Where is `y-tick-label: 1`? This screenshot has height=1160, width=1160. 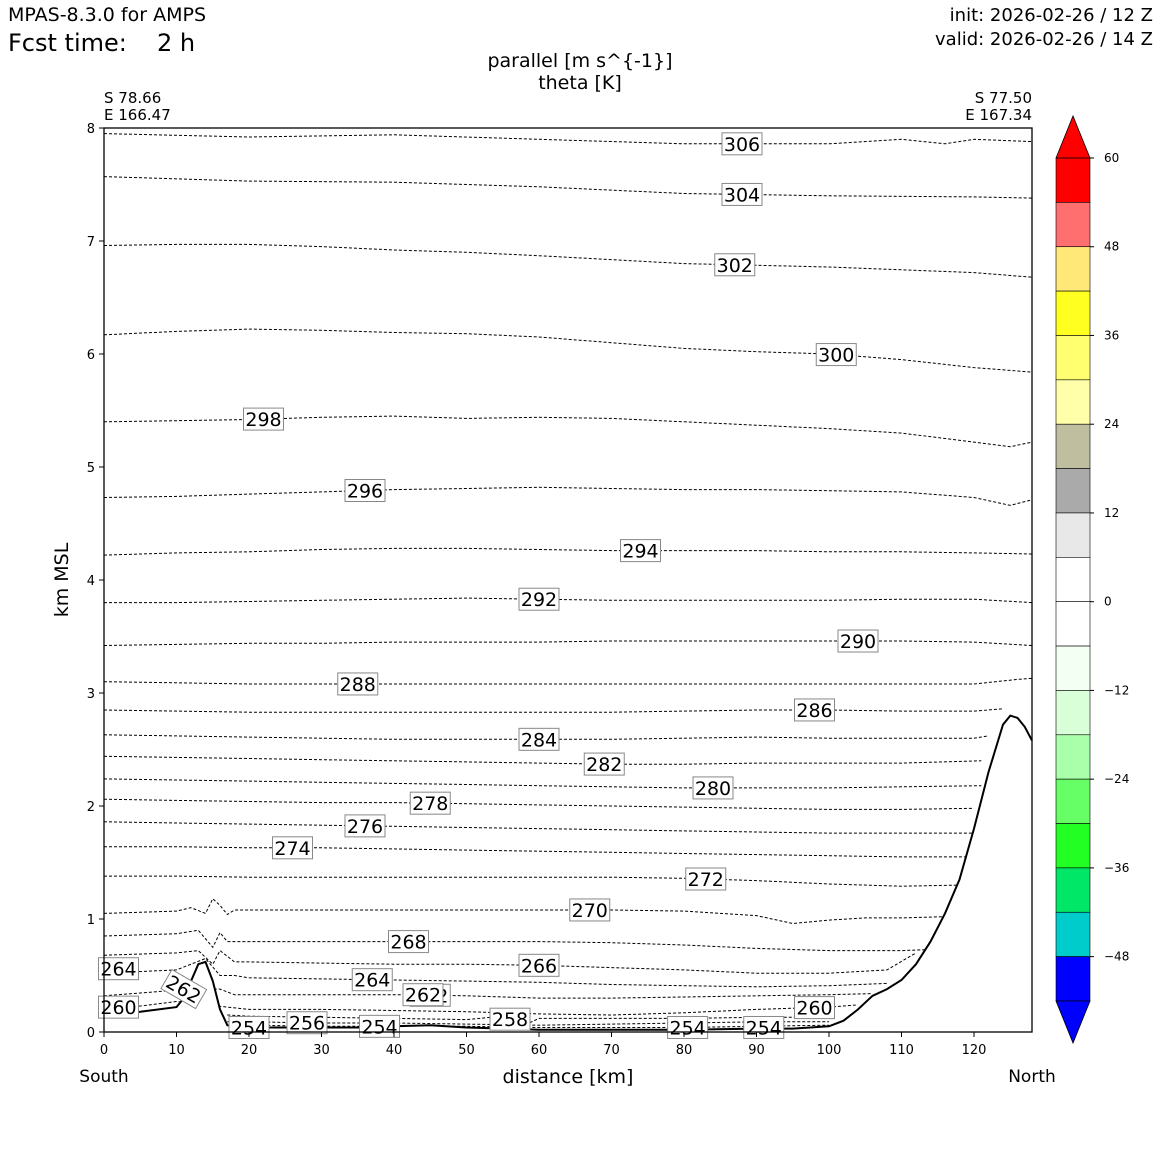 y-tick-label: 1 is located at coordinates (91, 920).